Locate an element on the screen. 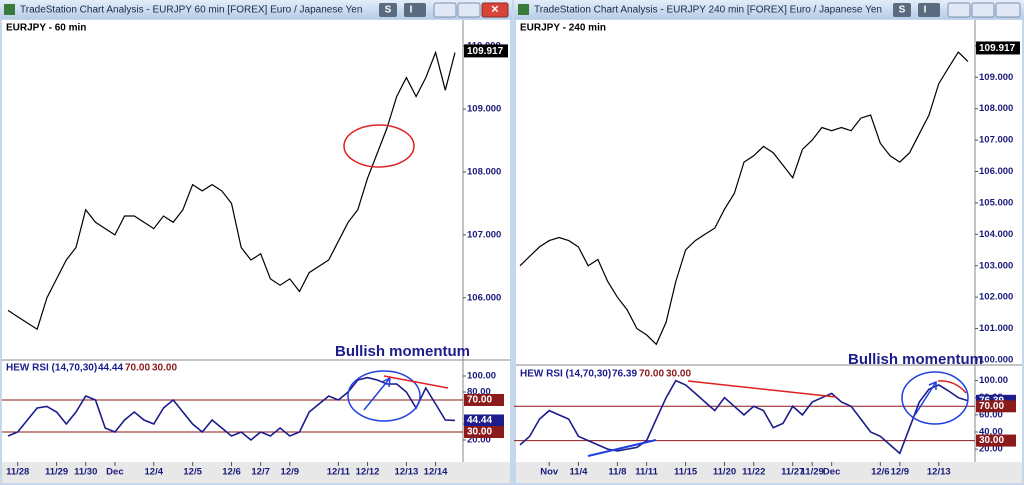  y-tick-label: 80.00 is located at coordinates (479, 392).